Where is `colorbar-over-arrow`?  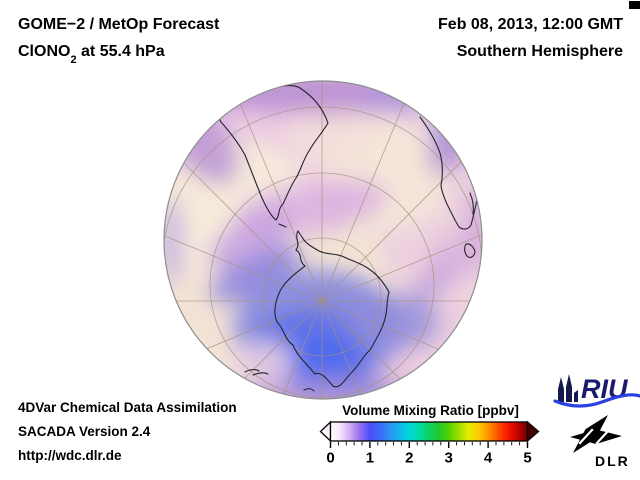 colorbar-over-arrow is located at coordinates (533, 431).